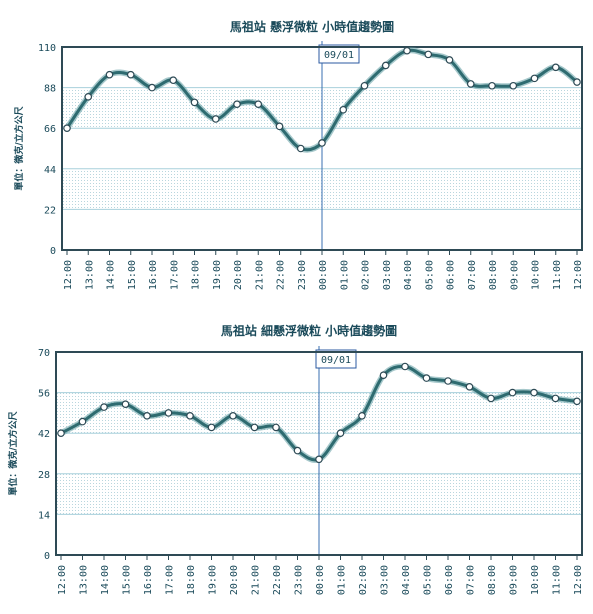 This screenshot has width=593, height=614. Describe the element at coordinates (89, 275) in the screenshot. I see `x-tick-label: 13:00` at that location.